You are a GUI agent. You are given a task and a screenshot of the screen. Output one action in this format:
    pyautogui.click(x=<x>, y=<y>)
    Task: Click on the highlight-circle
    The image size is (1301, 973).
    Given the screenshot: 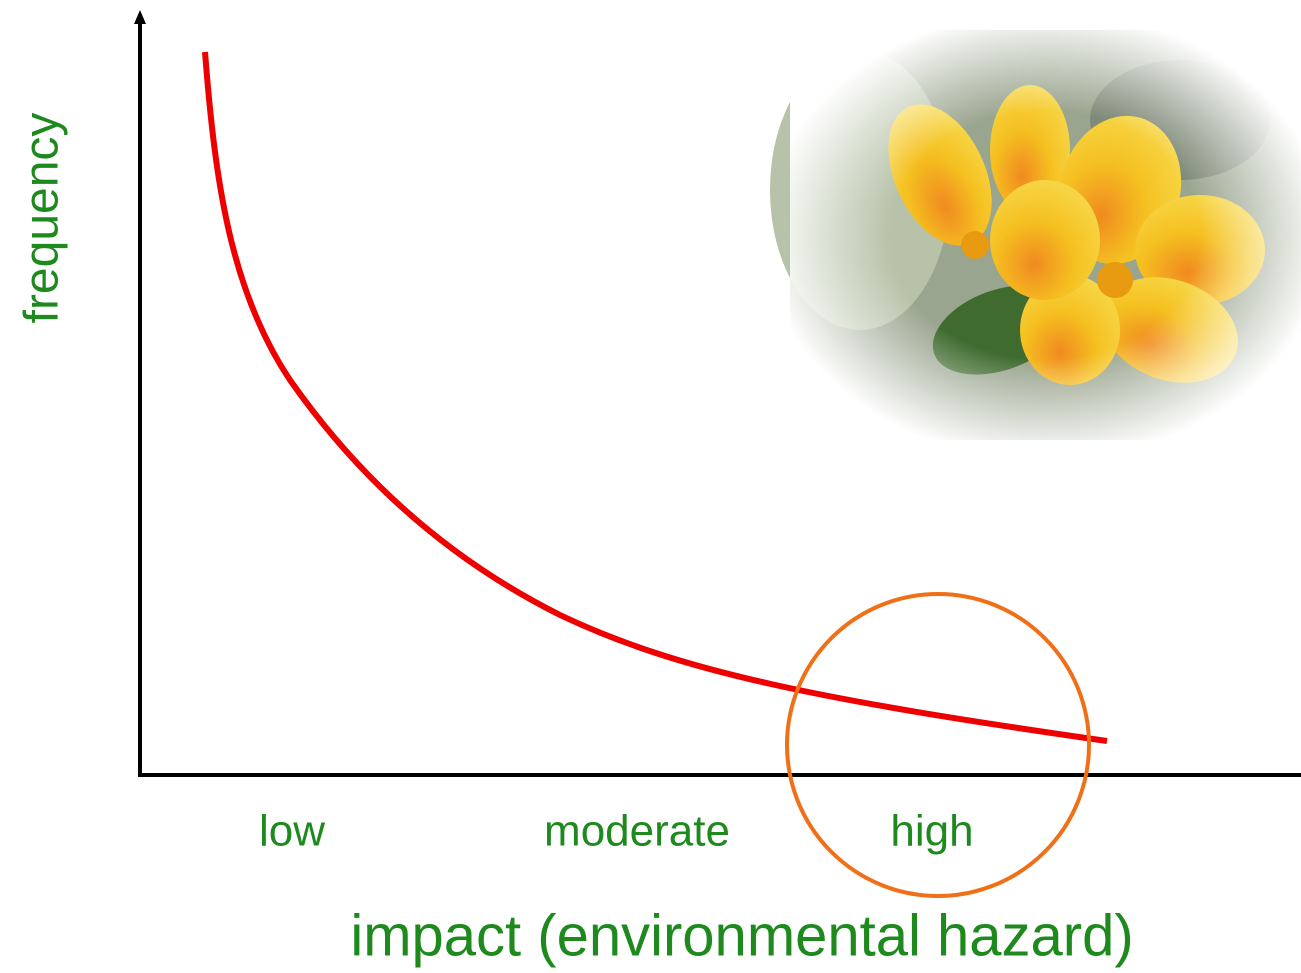 What is the action you would take?
    pyautogui.click(x=938, y=745)
    